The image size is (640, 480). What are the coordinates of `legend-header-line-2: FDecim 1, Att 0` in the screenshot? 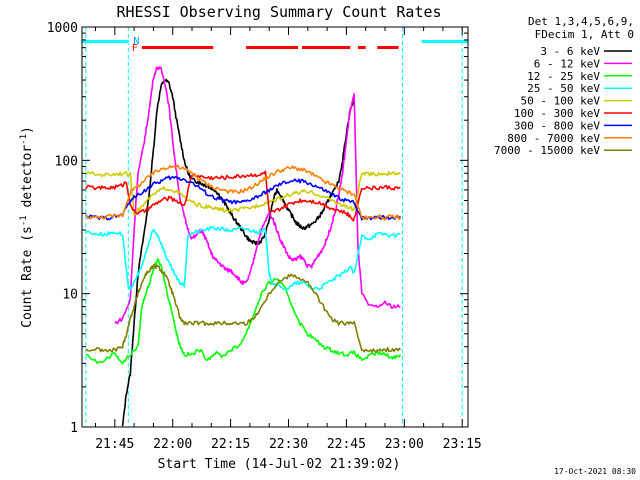 It's located at (584, 34).